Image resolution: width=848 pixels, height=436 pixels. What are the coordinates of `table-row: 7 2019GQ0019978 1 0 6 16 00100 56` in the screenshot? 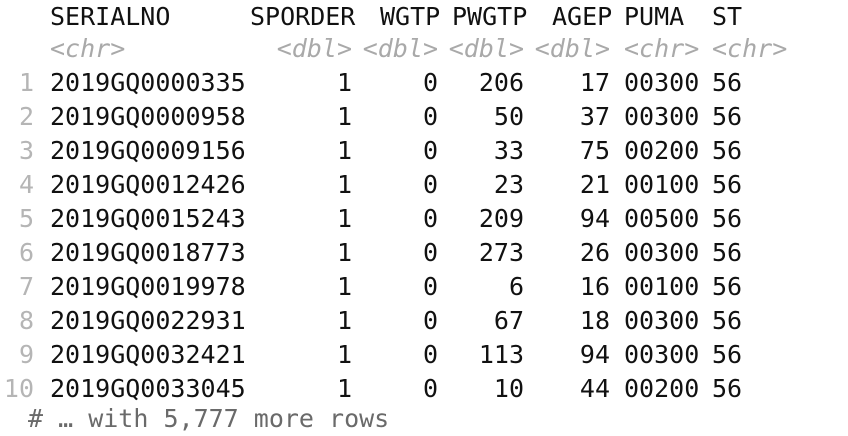 It's located at (424, 287).